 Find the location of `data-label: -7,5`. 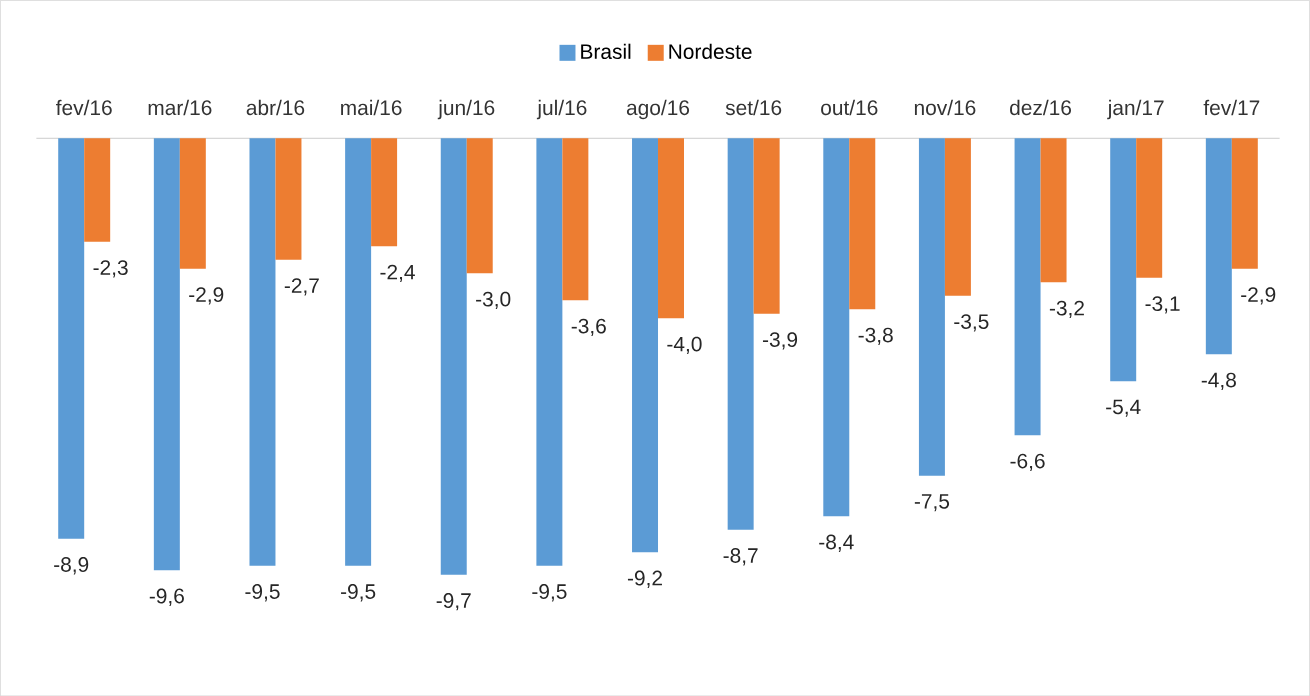

data-label: -7,5 is located at coordinates (932, 502).